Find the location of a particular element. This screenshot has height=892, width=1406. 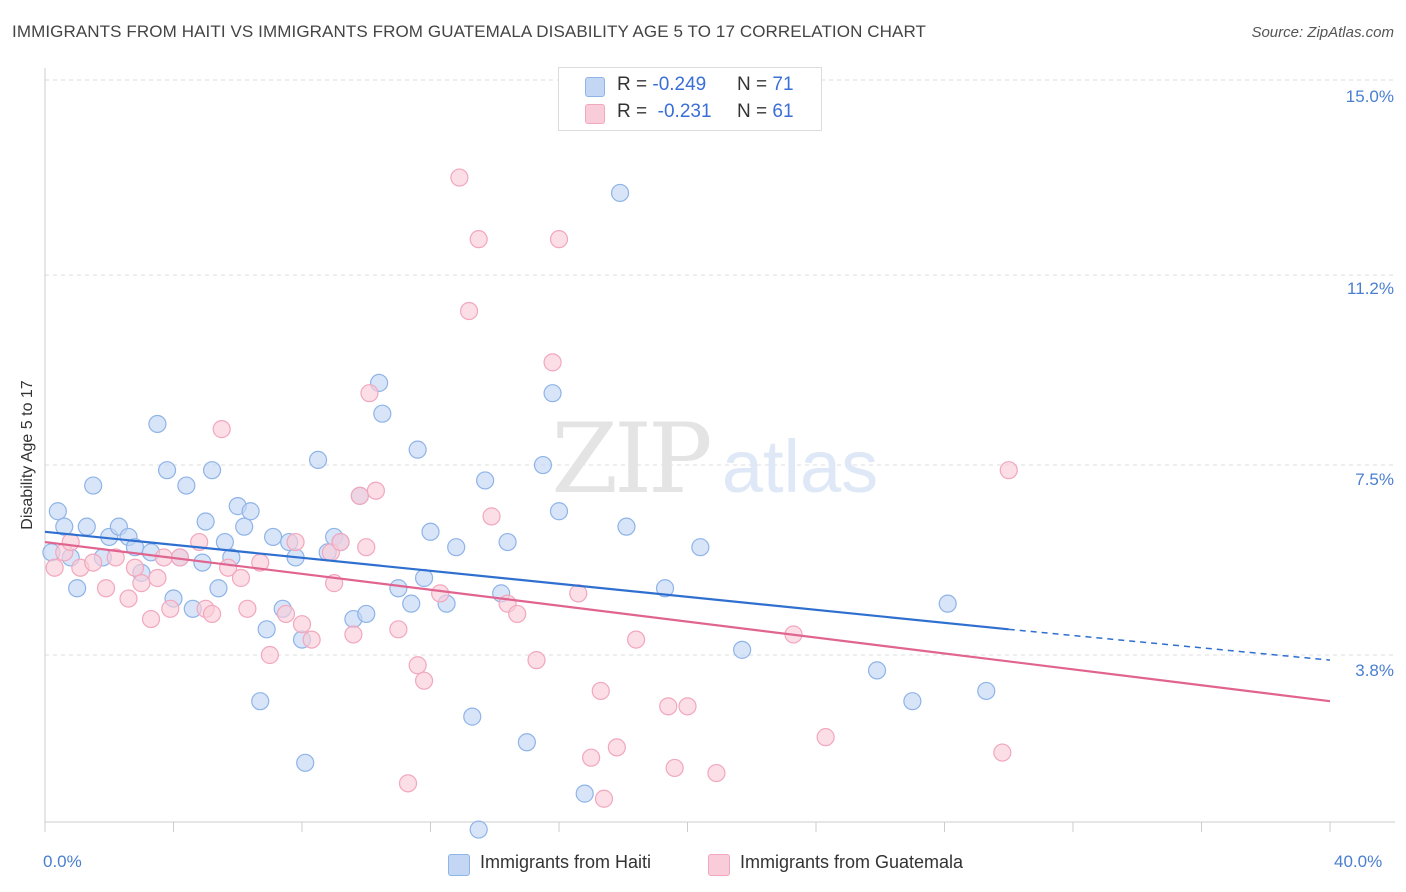

legend-r-haiti: R = -0.249 is located at coordinates (661, 85).